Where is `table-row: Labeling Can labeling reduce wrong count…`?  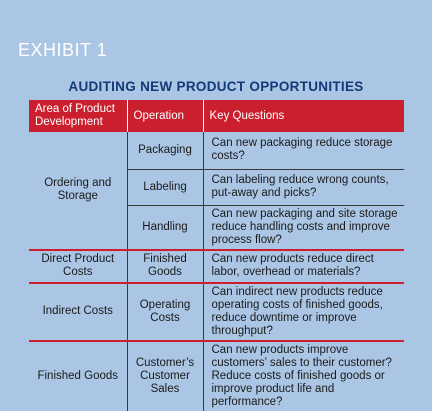
table-row: Labeling Can labeling reduce wrong count… is located at coordinates (216, 186).